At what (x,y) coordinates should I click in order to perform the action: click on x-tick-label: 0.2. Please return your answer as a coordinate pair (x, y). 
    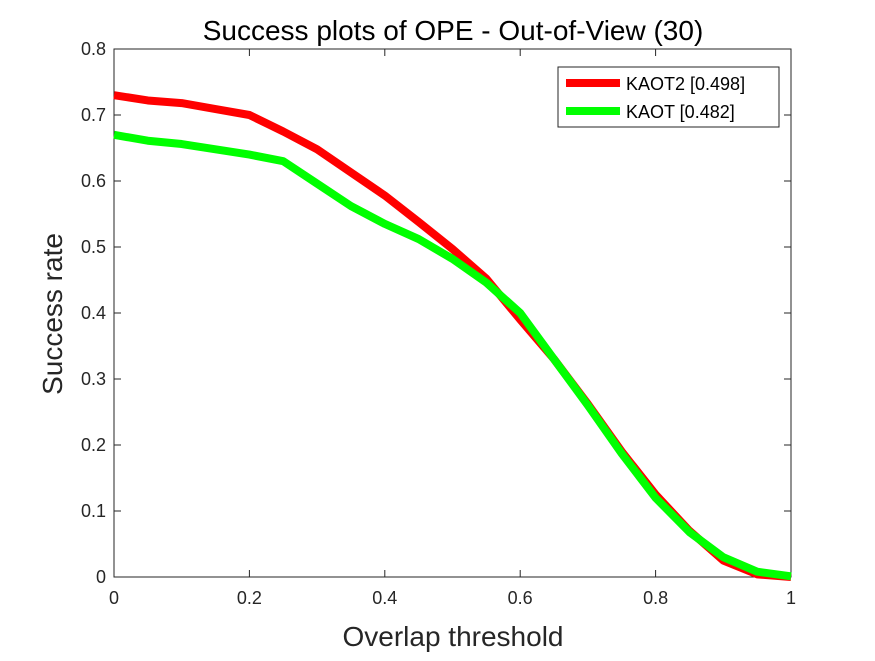
    Looking at the image, I should click on (249, 598).